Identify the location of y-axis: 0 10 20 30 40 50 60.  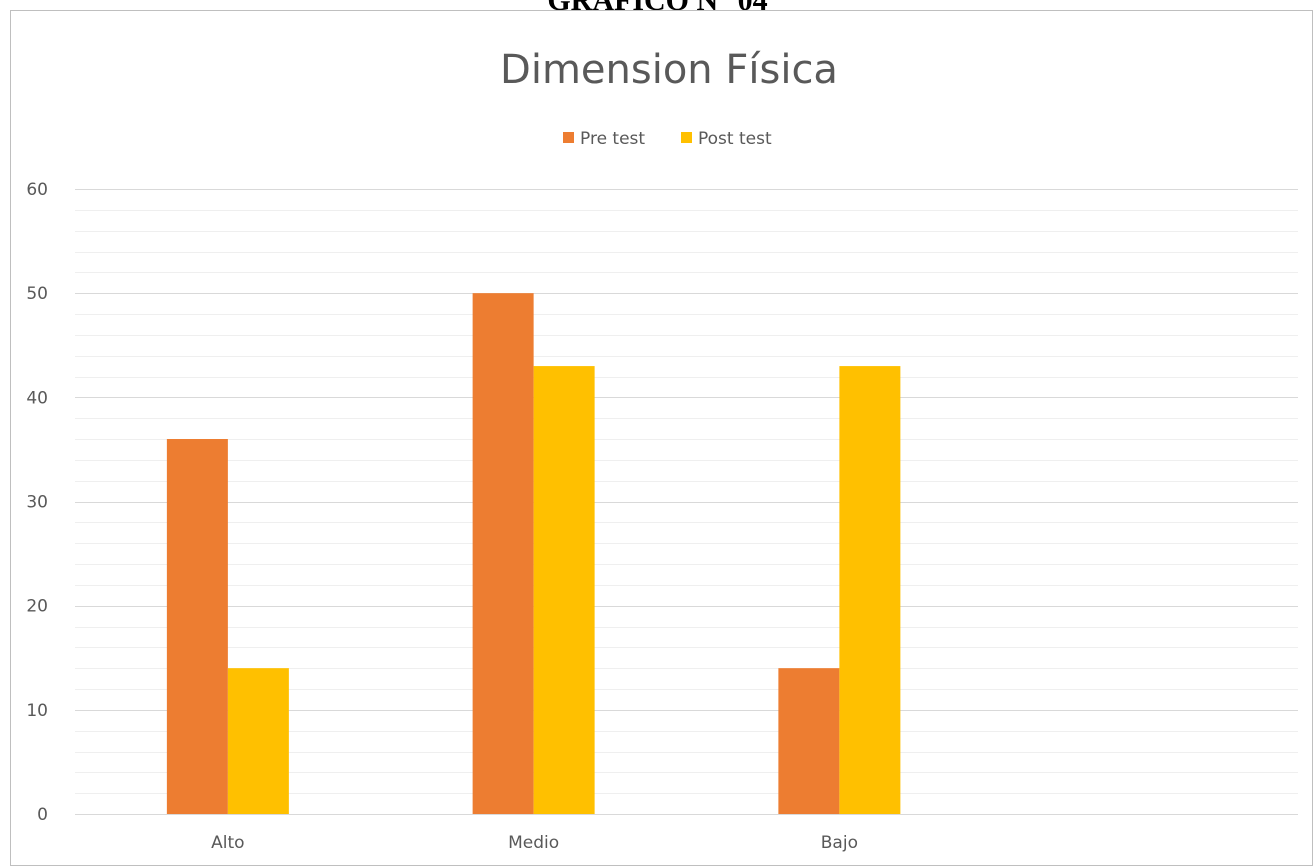
(37, 502).